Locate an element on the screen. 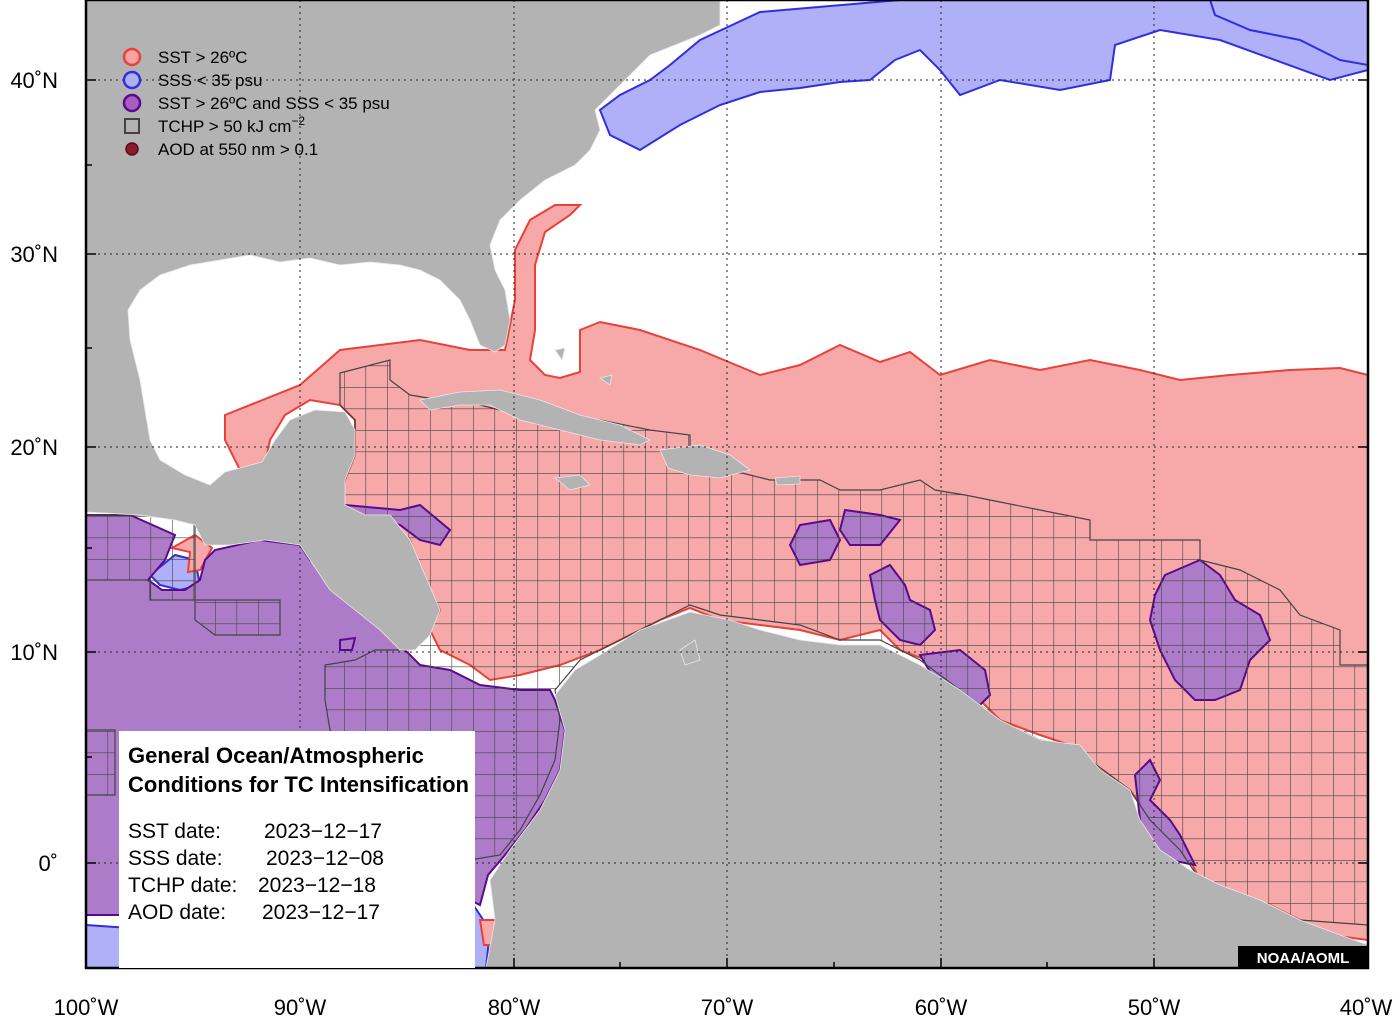 This screenshot has width=1400, height=1019. legend-label: AOD at 550 nm > 0.1 is located at coordinates (238, 149).